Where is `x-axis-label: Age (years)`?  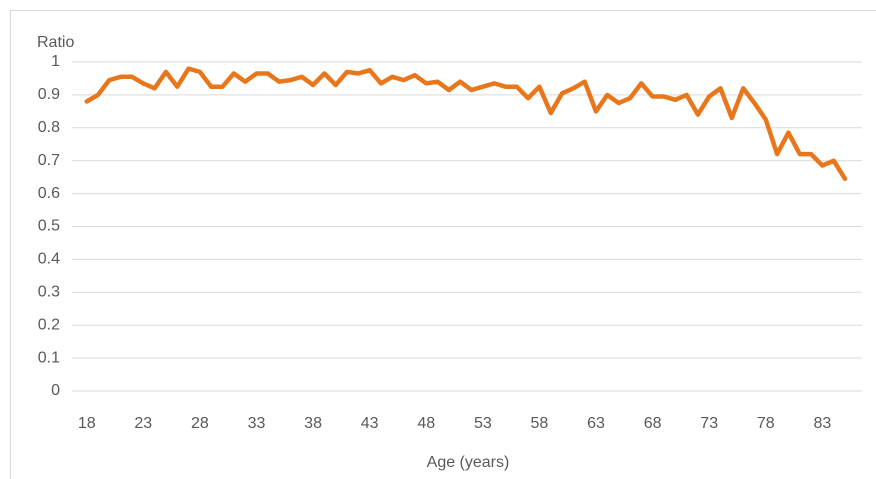
x-axis-label: Age (years) is located at coordinates (468, 462).